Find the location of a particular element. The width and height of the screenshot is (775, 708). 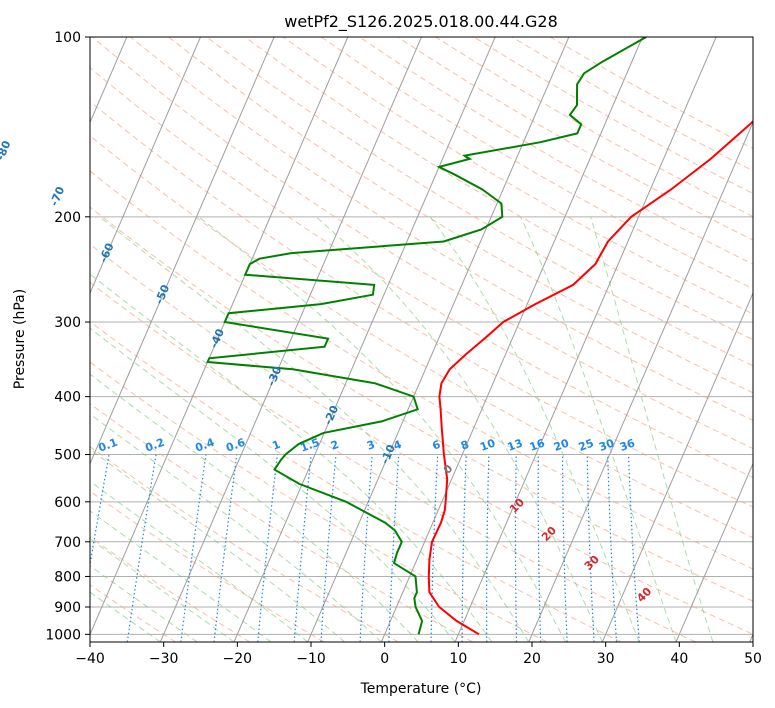

mixing-ratio-label: 10 is located at coordinates (487, 445).